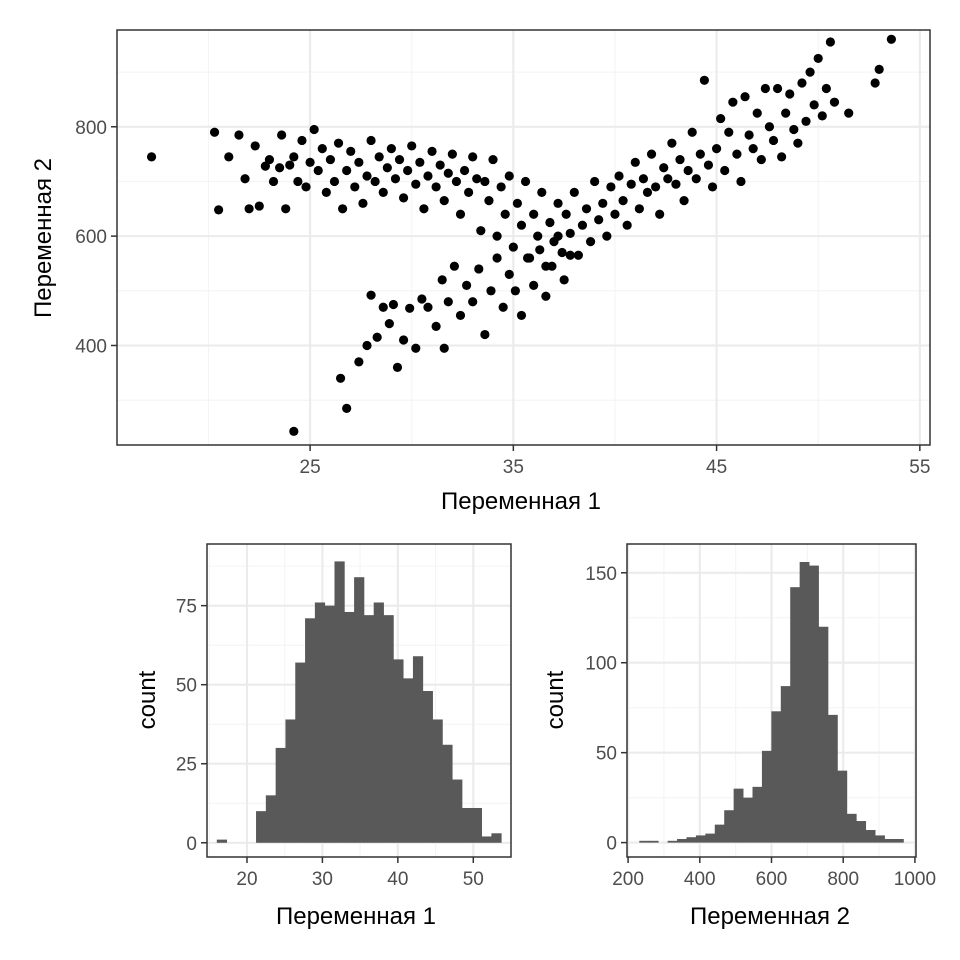 The image size is (960, 960). What do you see at coordinates (186, 686) in the screenshot?
I see `histogram-1-y-tick-label: 50` at bounding box center [186, 686].